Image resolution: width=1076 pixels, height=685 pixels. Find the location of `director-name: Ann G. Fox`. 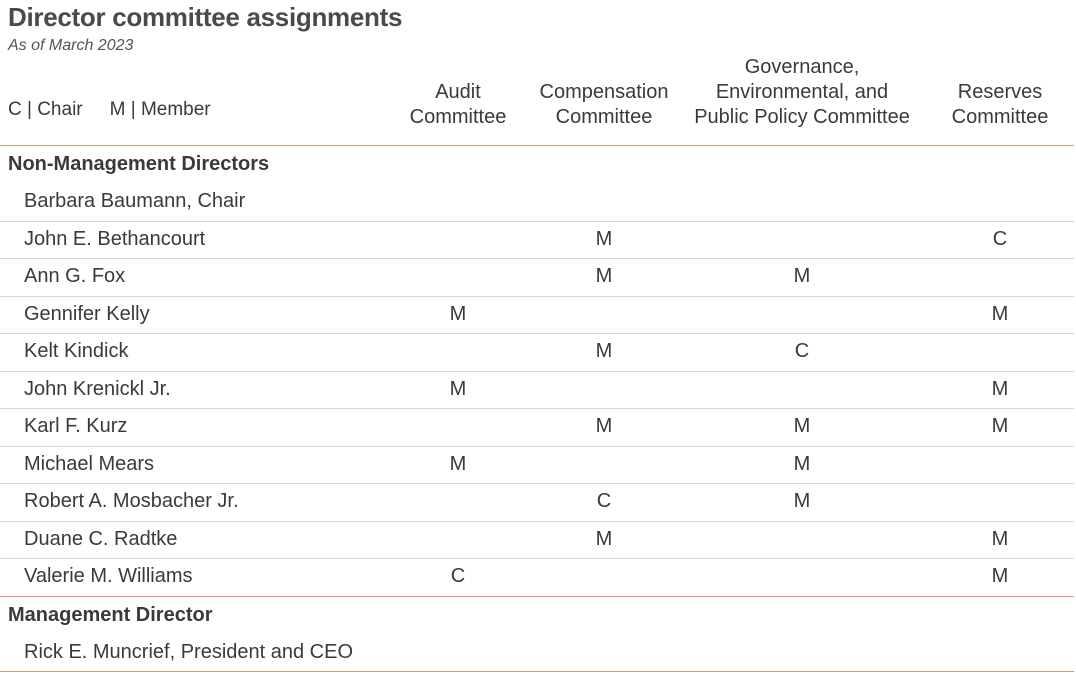

director-name: Ann G. Fox is located at coordinates (75, 276).